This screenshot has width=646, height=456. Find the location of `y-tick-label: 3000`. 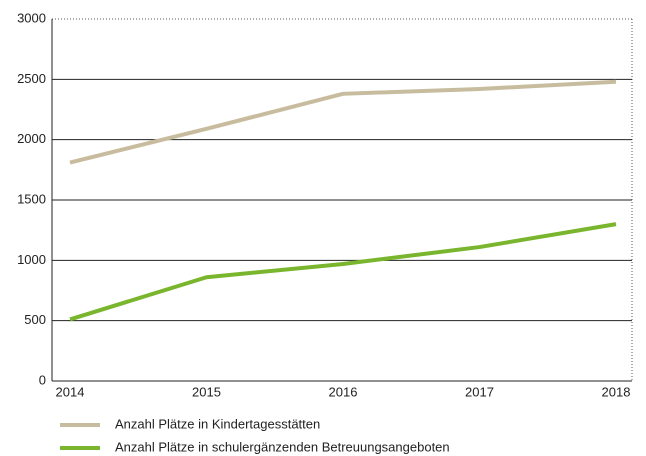

y-tick-label: 3000 is located at coordinates (31, 17).